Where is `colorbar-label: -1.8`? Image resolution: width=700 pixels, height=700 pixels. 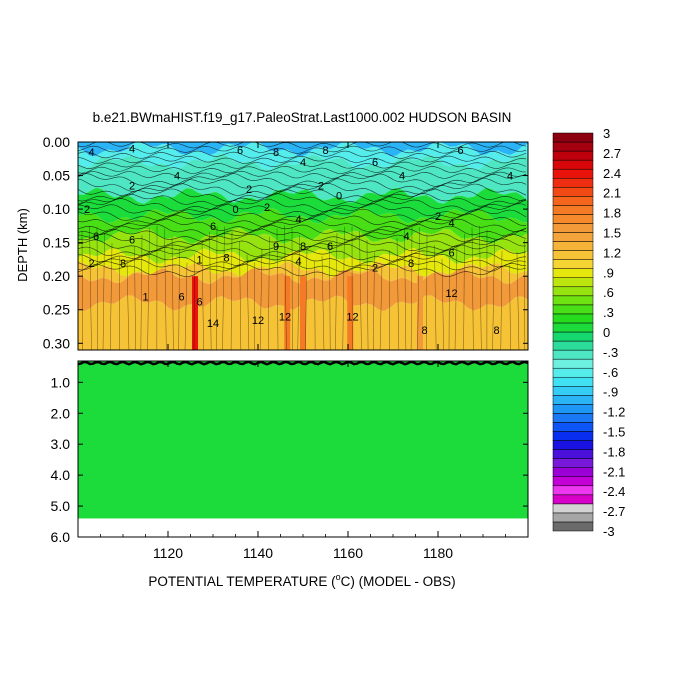 colorbar-label: -1.8 is located at coordinates (614, 451).